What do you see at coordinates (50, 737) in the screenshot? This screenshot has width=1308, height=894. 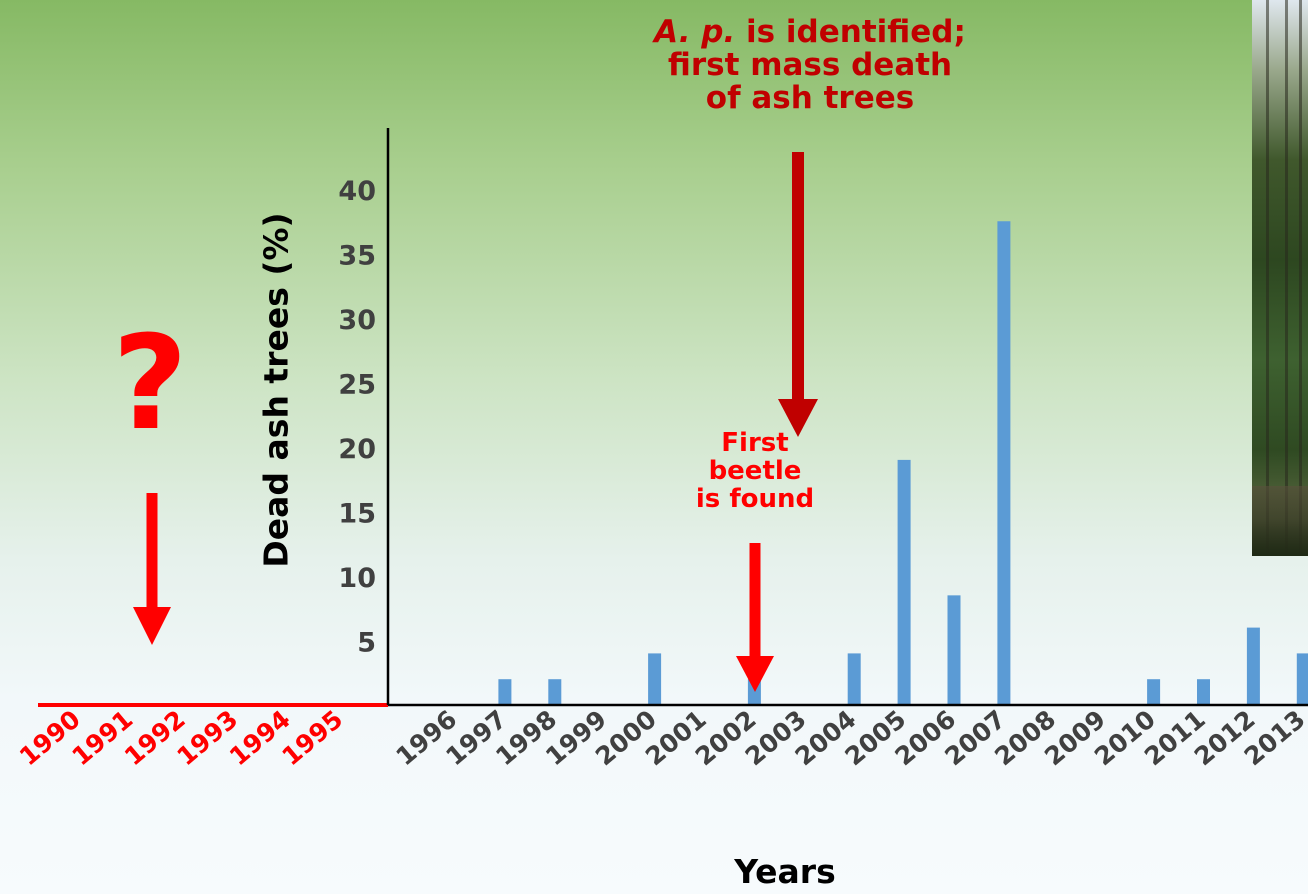 I see `x-tick-1990: 1990` at bounding box center [50, 737].